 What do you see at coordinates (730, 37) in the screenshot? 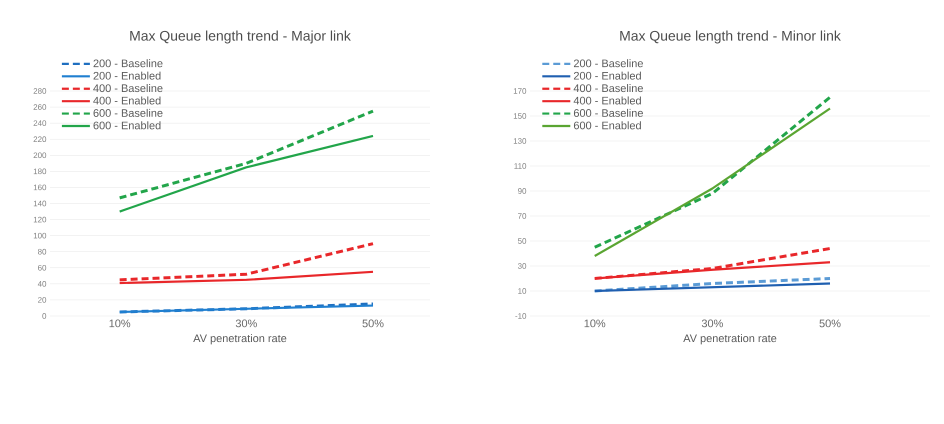
I see `chart-title: Max Queue length trend - Minor link` at bounding box center [730, 37].